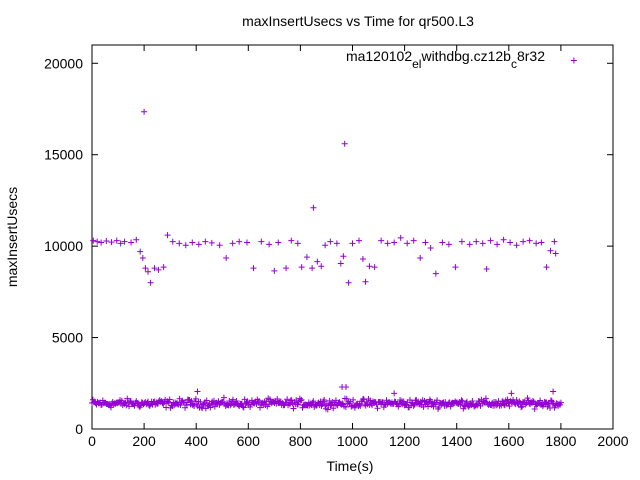 This screenshot has height=480, width=640. What do you see at coordinates (508, 441) in the screenshot?
I see `x-tick-label: 1600` at bounding box center [508, 441].